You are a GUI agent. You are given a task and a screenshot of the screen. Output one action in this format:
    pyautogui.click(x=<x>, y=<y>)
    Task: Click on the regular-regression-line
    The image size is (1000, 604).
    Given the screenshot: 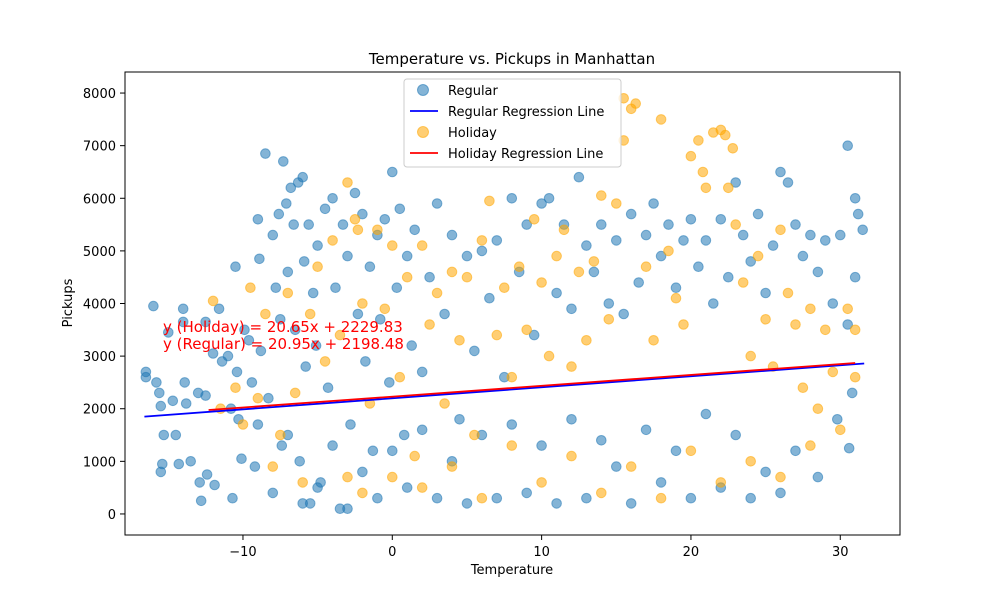 What is the action you would take?
    pyautogui.click(x=504, y=390)
    